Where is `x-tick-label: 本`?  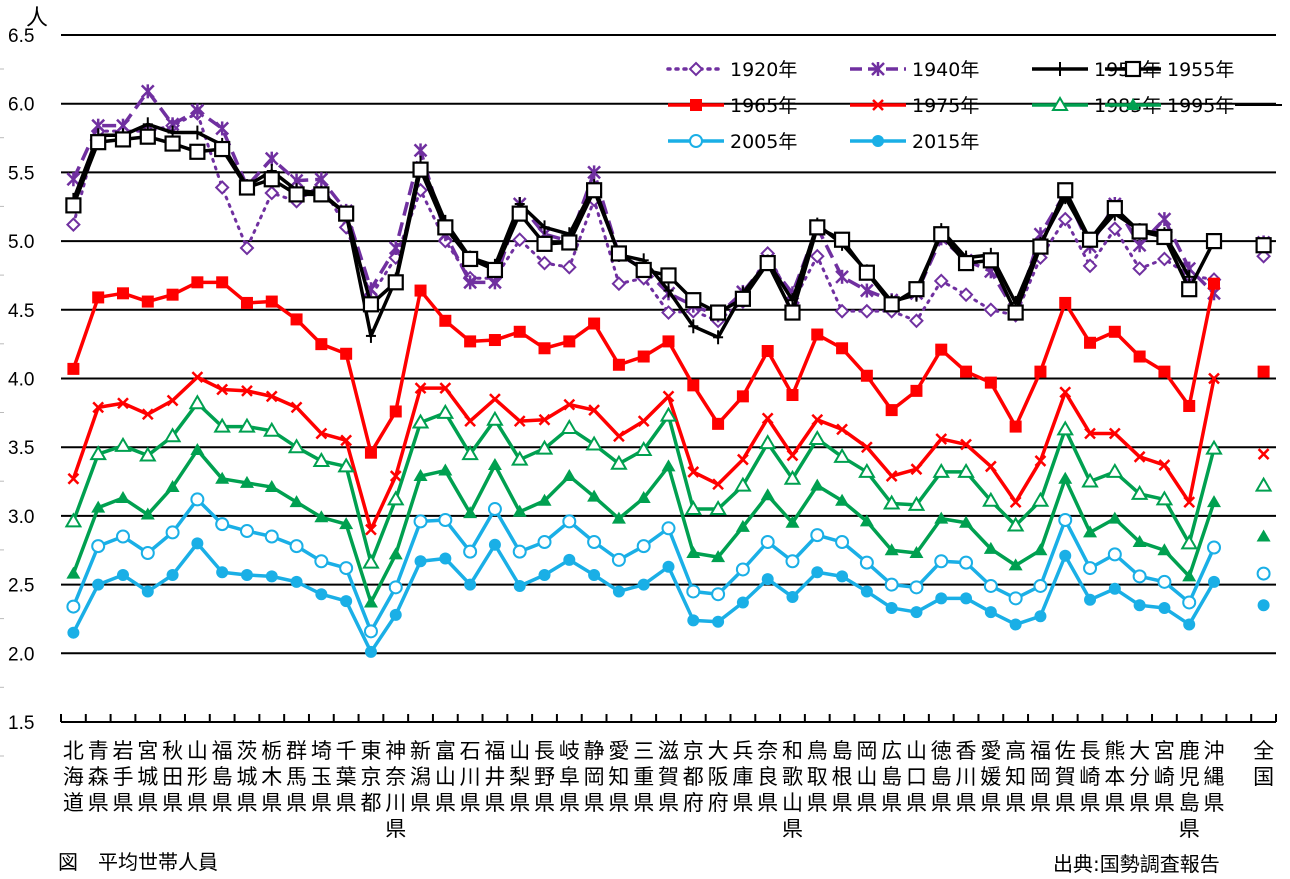 x-tick-label: 本 is located at coordinates (1114, 777).